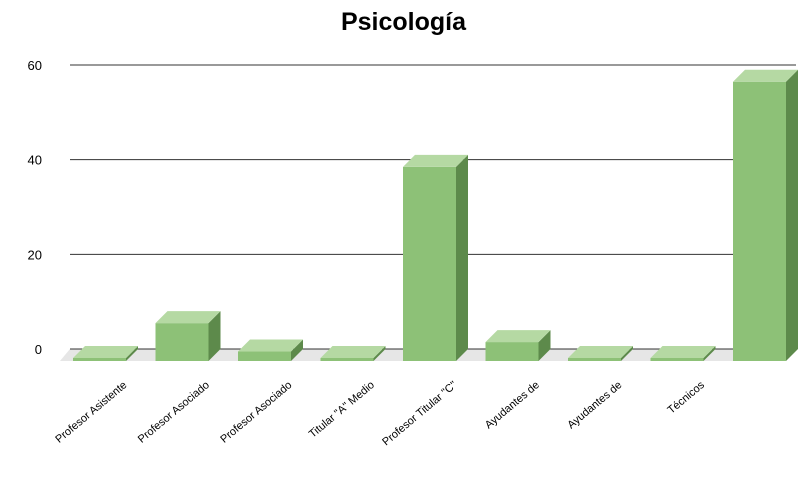  I want to click on y-tick-label: 0, so click(38, 349).